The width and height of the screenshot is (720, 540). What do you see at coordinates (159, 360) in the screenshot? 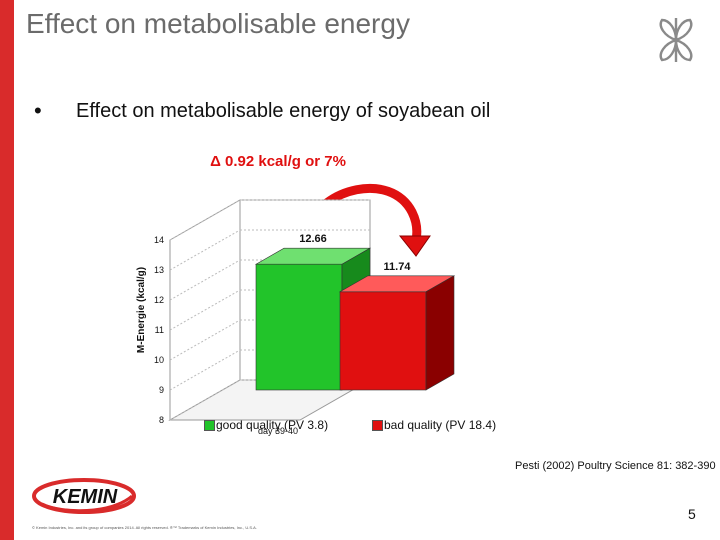
I see `y-tick-label: 10` at bounding box center [159, 360].